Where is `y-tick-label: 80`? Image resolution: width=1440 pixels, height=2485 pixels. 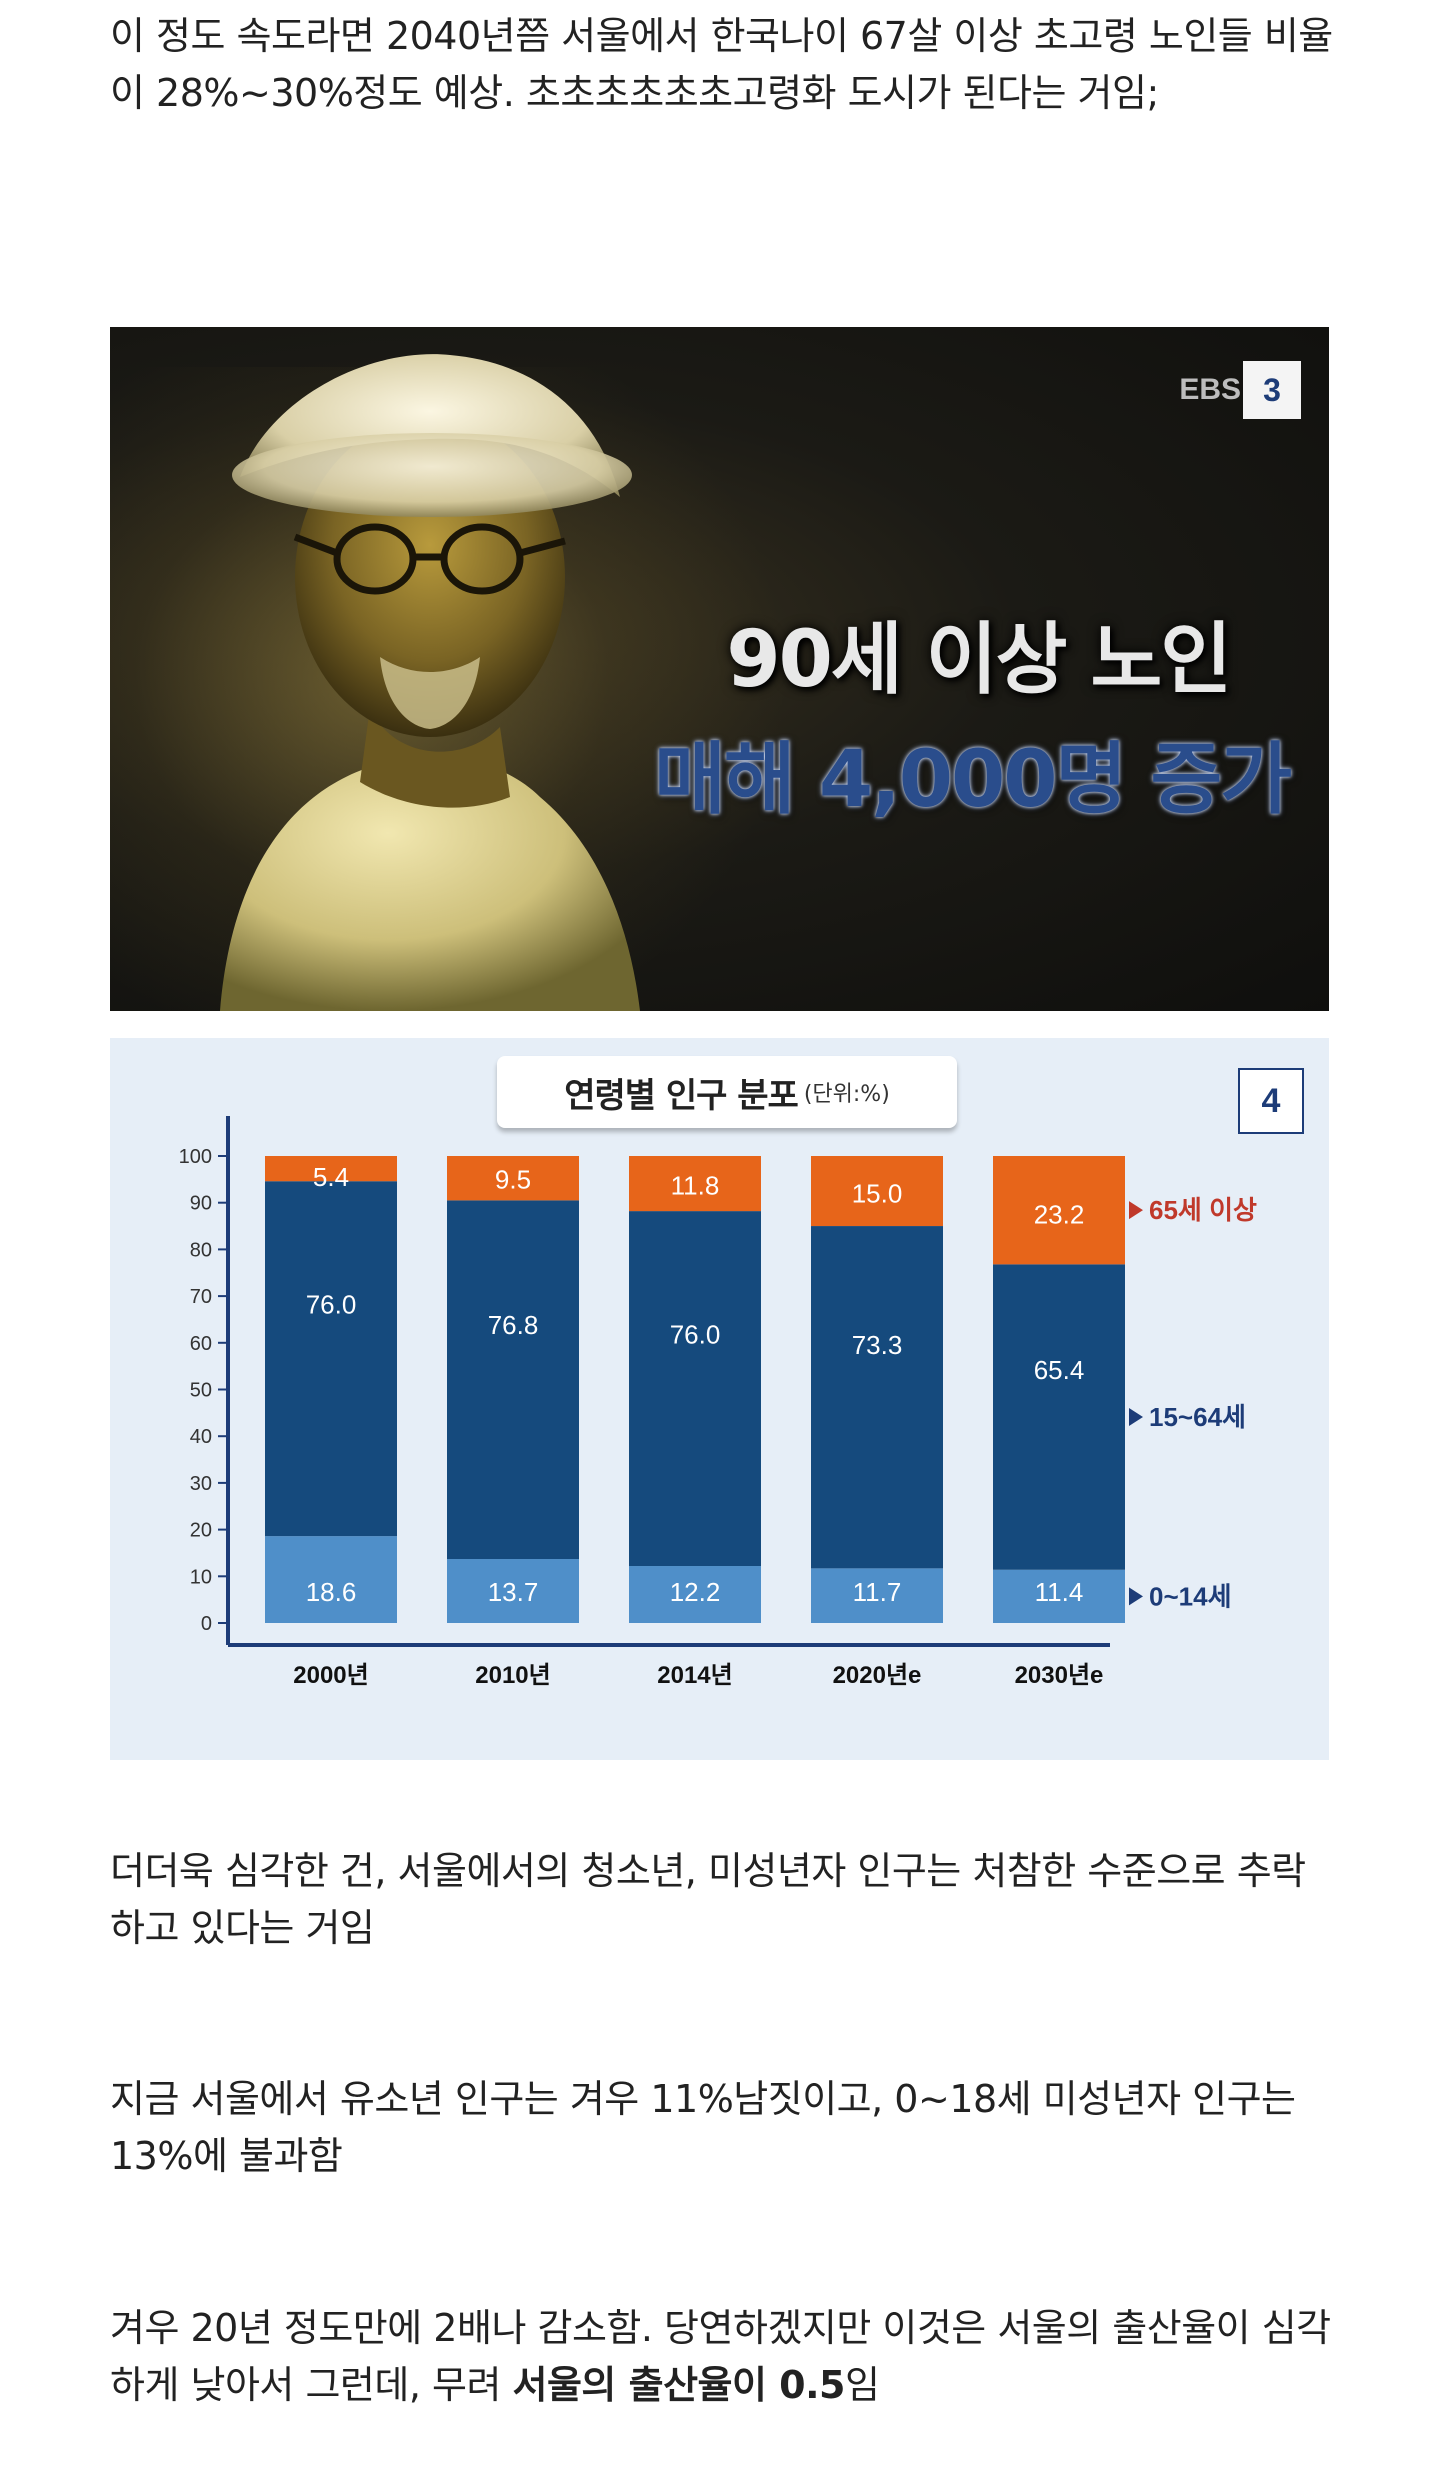
y-tick-label: 80 is located at coordinates (201, 1250).